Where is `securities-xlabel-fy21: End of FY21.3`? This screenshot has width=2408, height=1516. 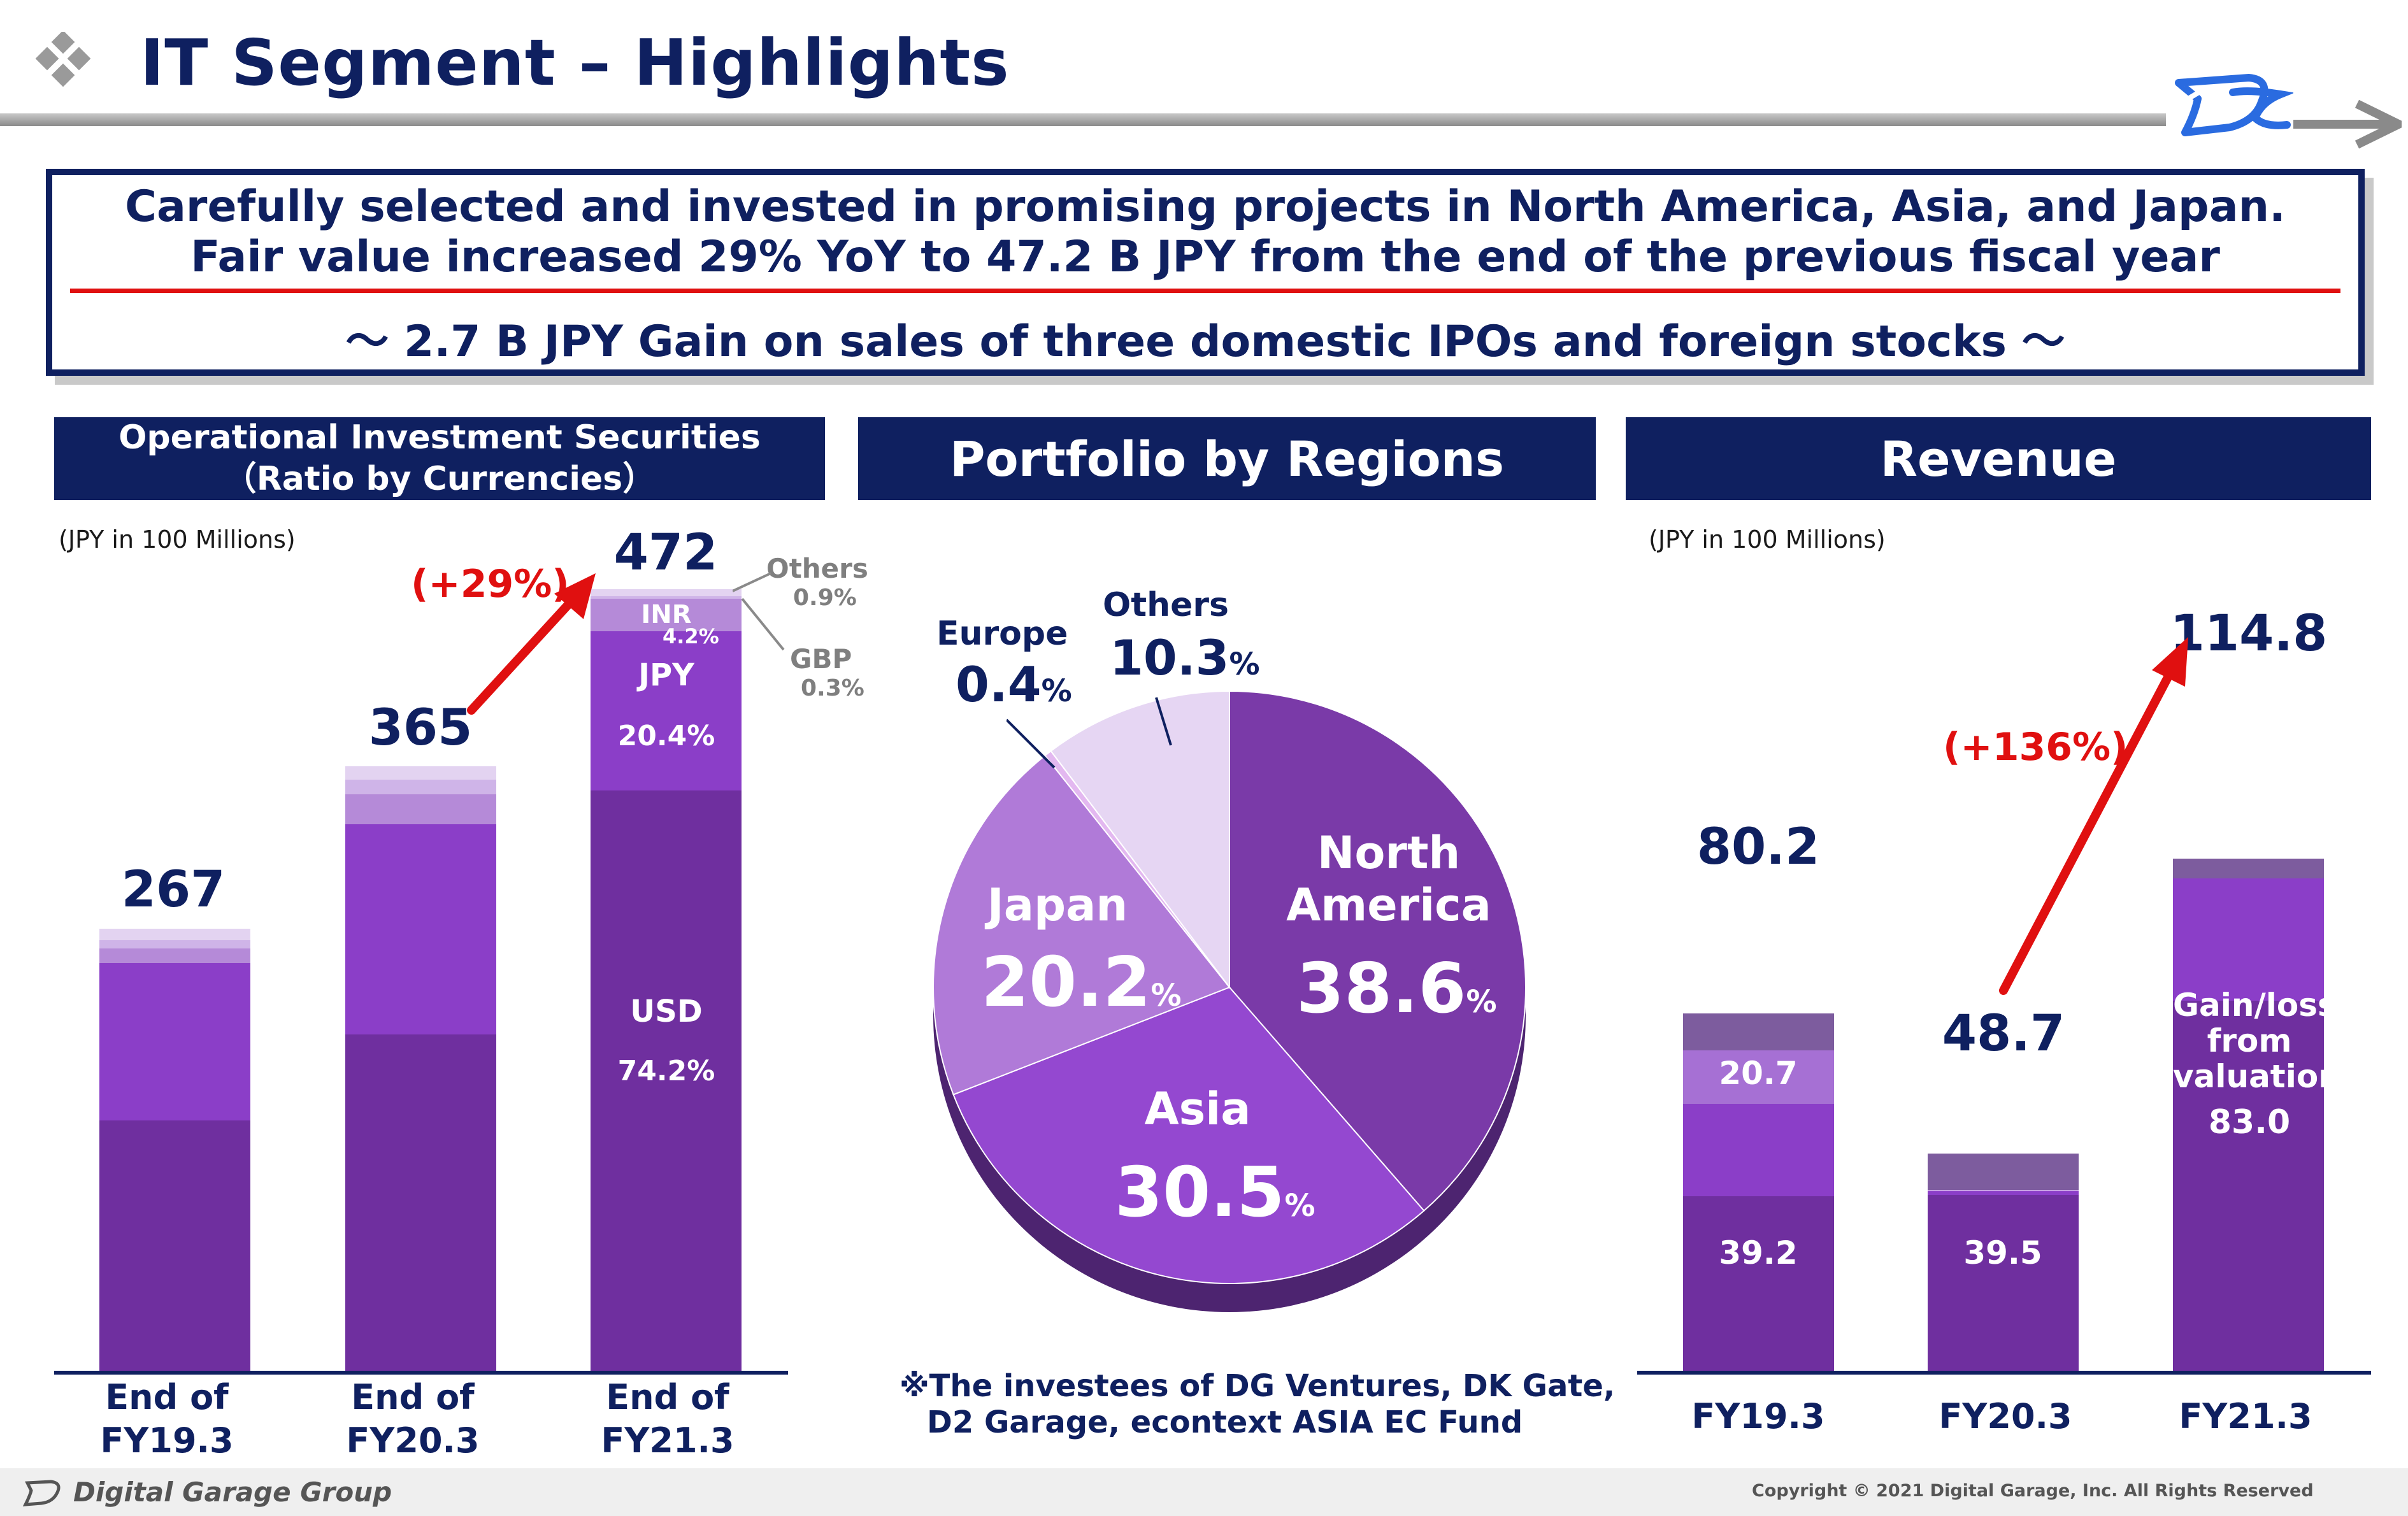 securities-xlabel-fy21: End of FY21.3 is located at coordinates (668, 1419).